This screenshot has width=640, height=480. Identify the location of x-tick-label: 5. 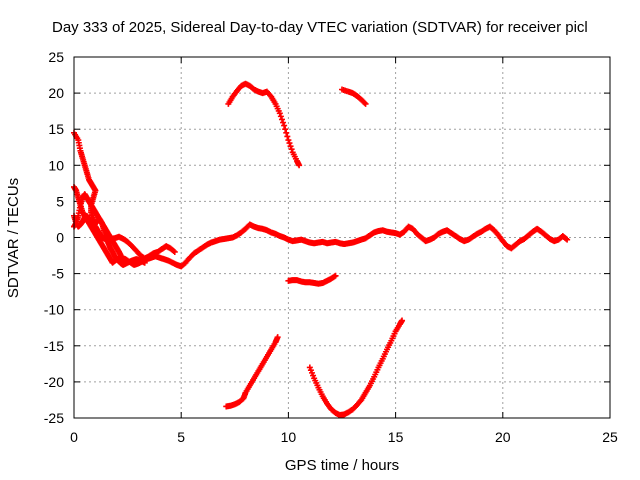
(181, 437).